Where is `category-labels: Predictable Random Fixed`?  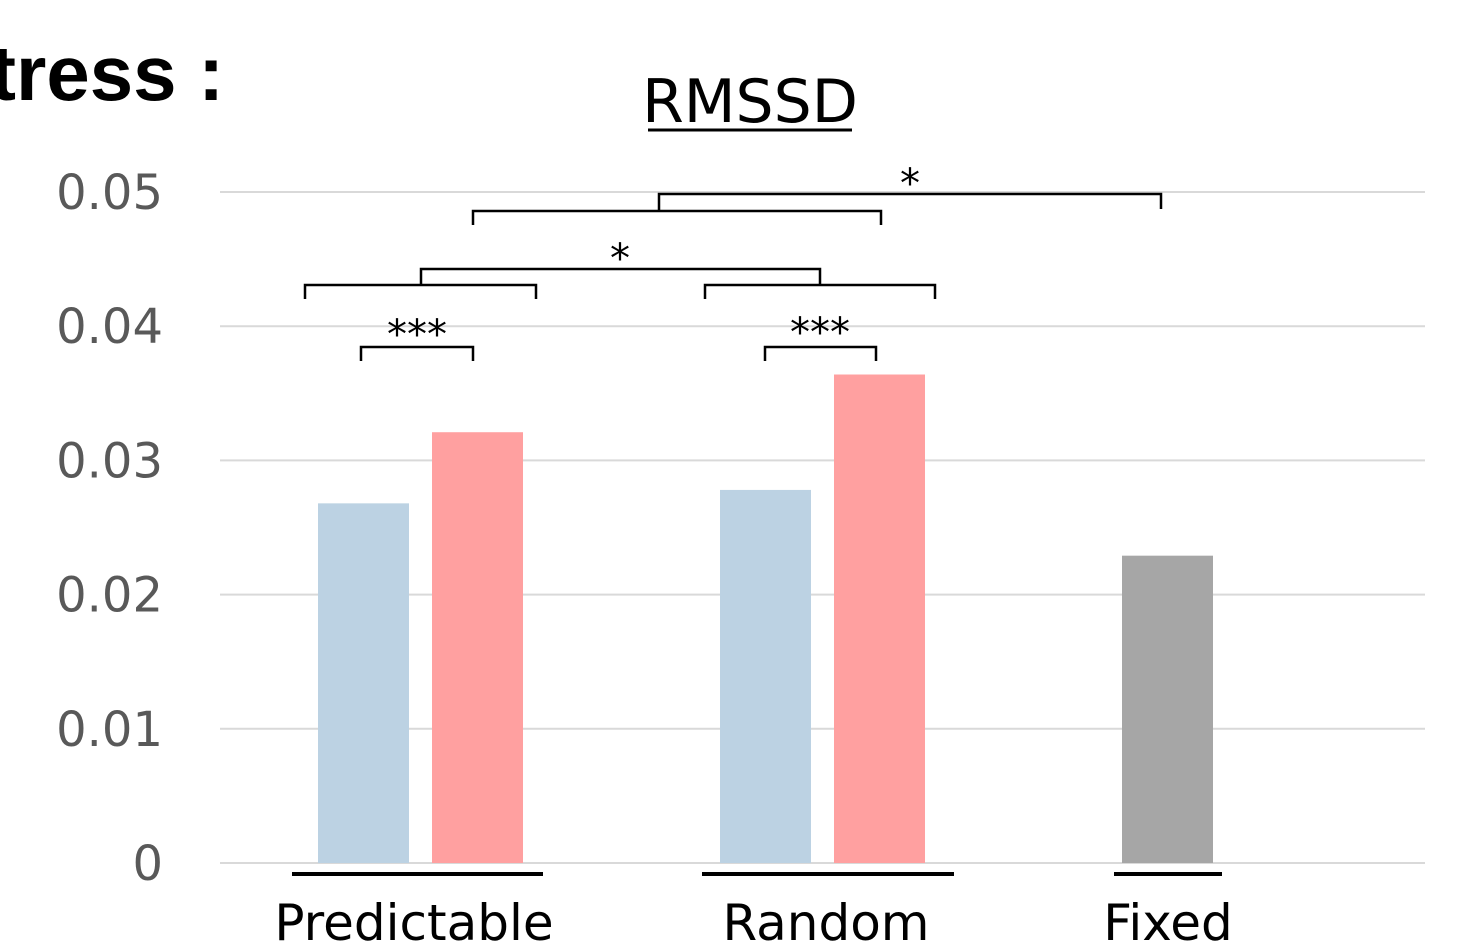 category-labels: Predictable Random Fixed is located at coordinates (753, 909).